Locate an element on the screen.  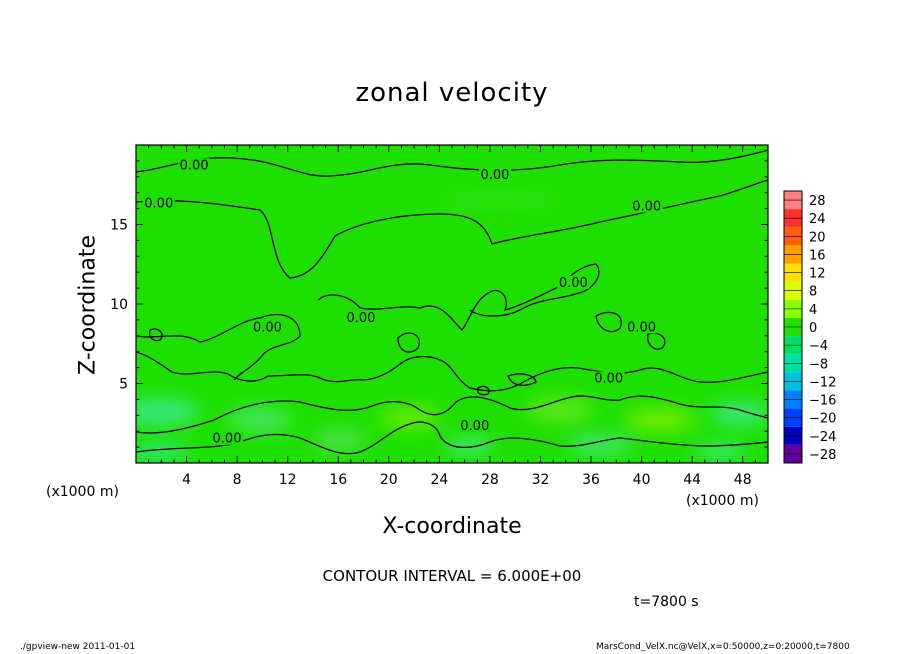
x-tick-label: 20 is located at coordinates (389, 480).